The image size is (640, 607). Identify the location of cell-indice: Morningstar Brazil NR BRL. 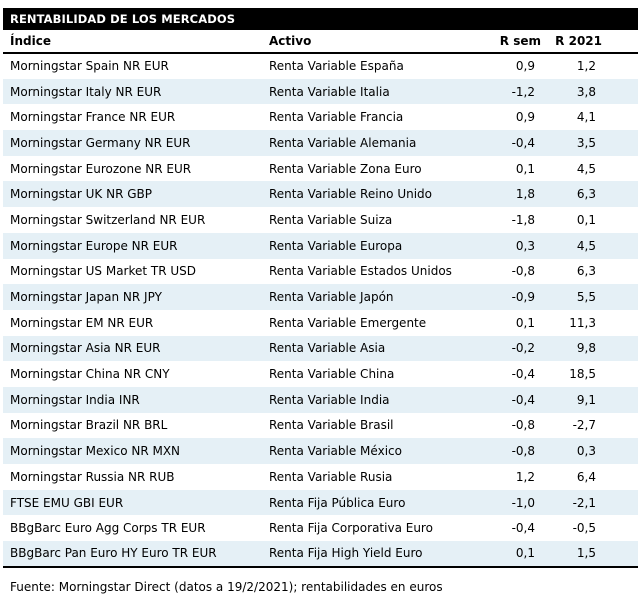
(89, 425).